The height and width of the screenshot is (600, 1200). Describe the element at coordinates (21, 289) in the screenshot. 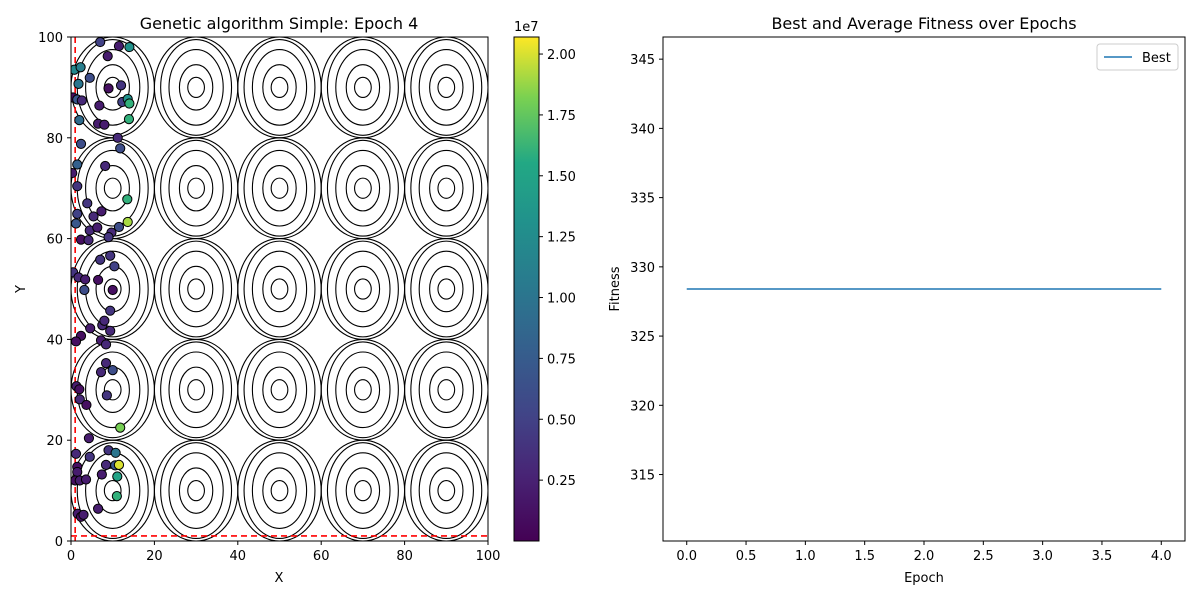

I see `scatter-y-axis-label: Y` at that location.